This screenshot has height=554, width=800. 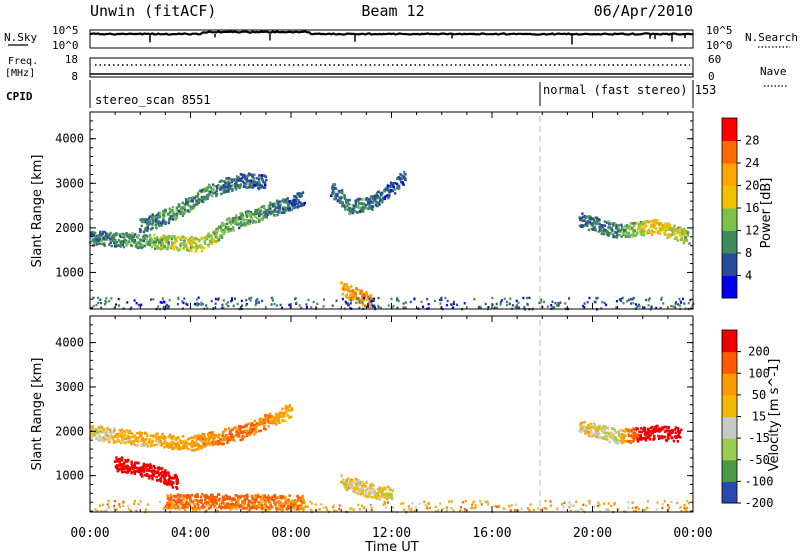 What do you see at coordinates (719, 30) in the screenshot?
I see `noise-right-tick-top: 10^5` at bounding box center [719, 30].